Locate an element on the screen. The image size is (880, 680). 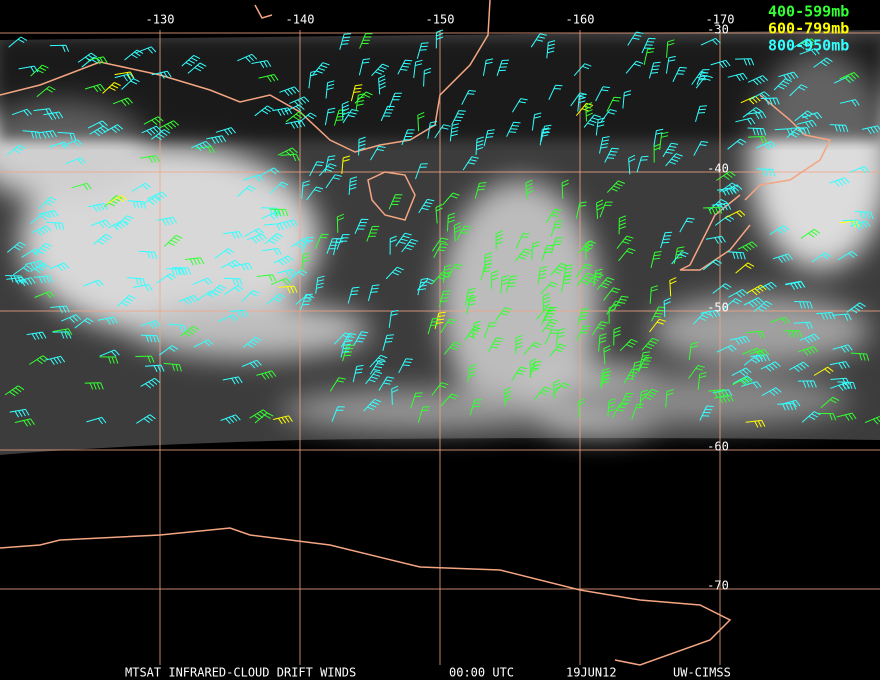
lon-label: -160 is located at coordinates (580, 20).